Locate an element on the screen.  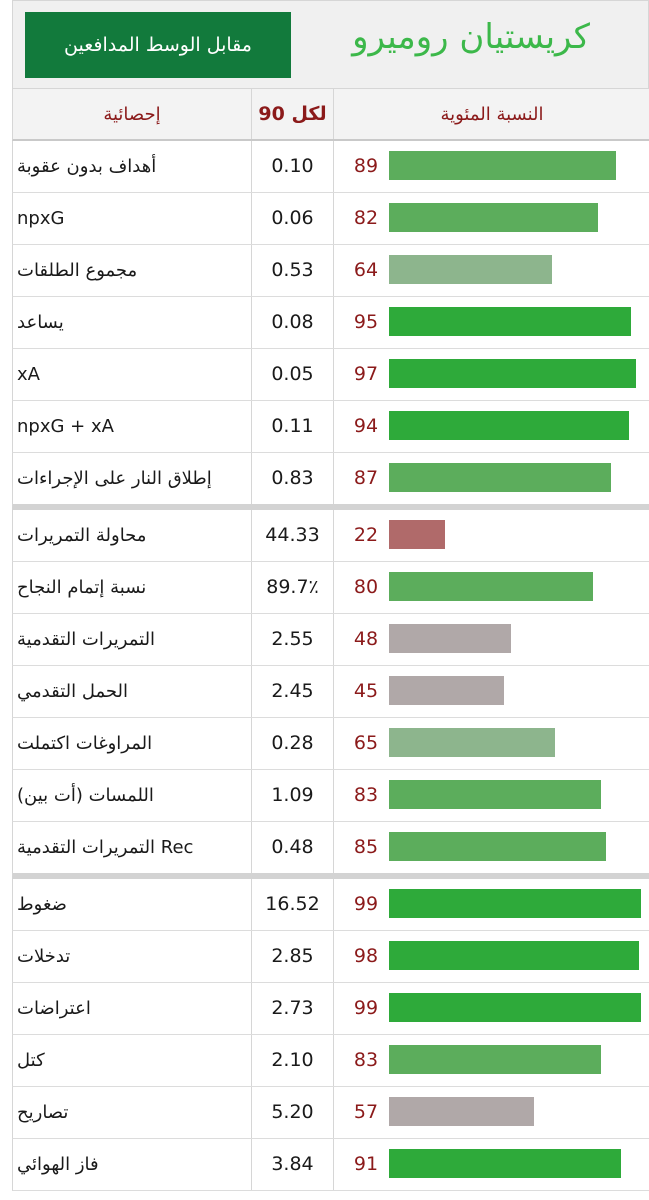
per90-value: 89.7٪ is located at coordinates (292, 587).